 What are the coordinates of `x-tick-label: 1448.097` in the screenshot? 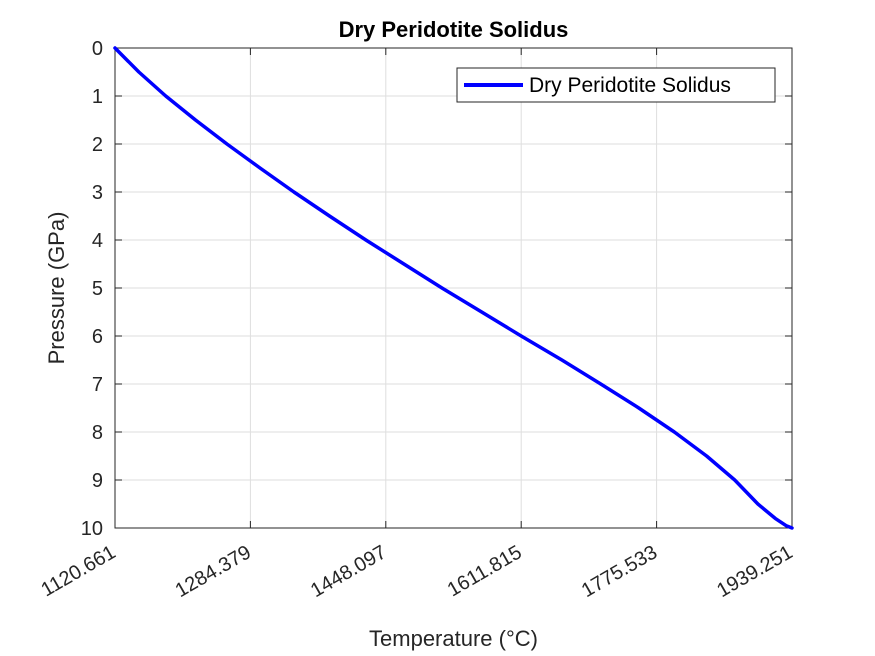 It's located at (348, 571).